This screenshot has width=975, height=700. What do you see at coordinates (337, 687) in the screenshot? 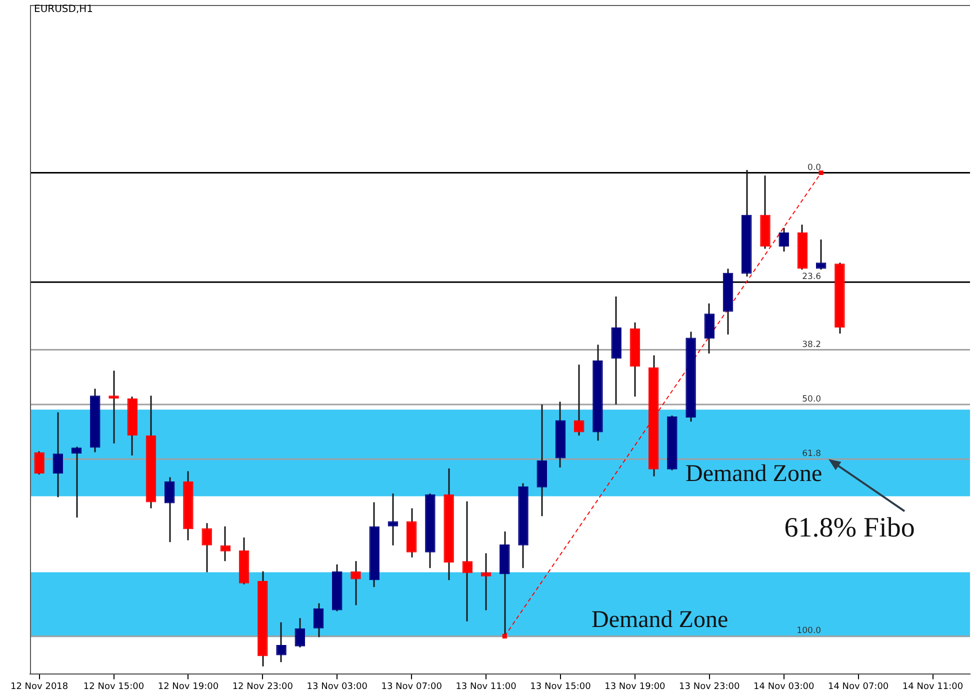
I see `x-tick-label: 13 Nov 03:00` at bounding box center [337, 687].